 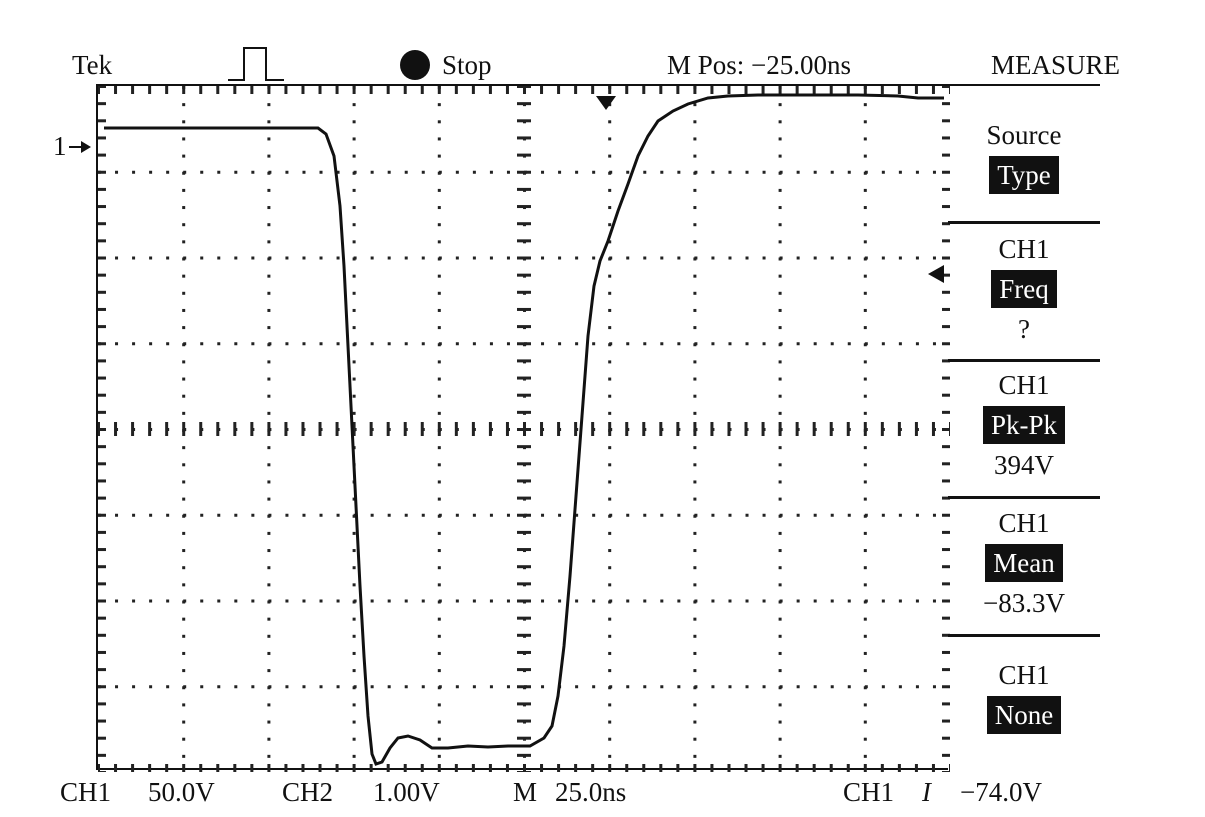 What do you see at coordinates (1024, 698) in the screenshot?
I see `menu-button-ch1-none: CH1 None` at bounding box center [1024, 698].